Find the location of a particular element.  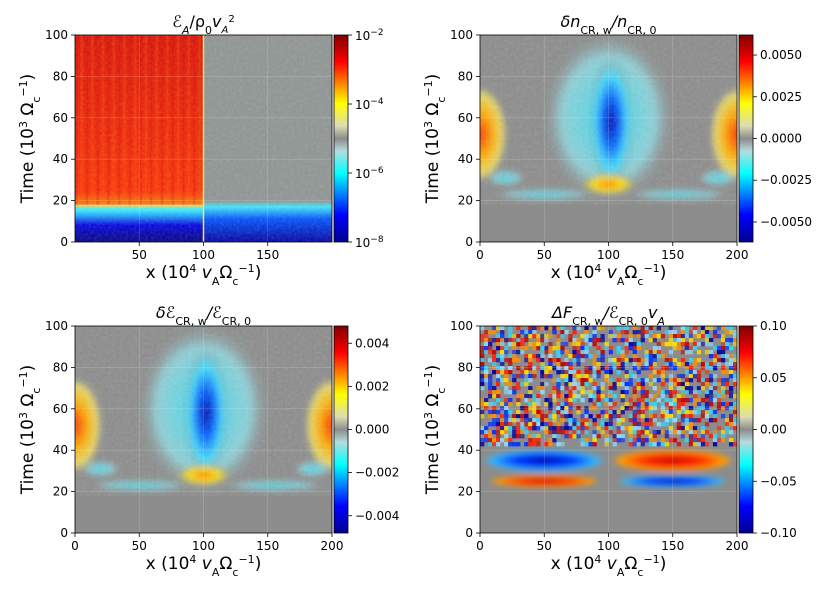

y-tick-label: 80 is located at coordinates (465, 367).